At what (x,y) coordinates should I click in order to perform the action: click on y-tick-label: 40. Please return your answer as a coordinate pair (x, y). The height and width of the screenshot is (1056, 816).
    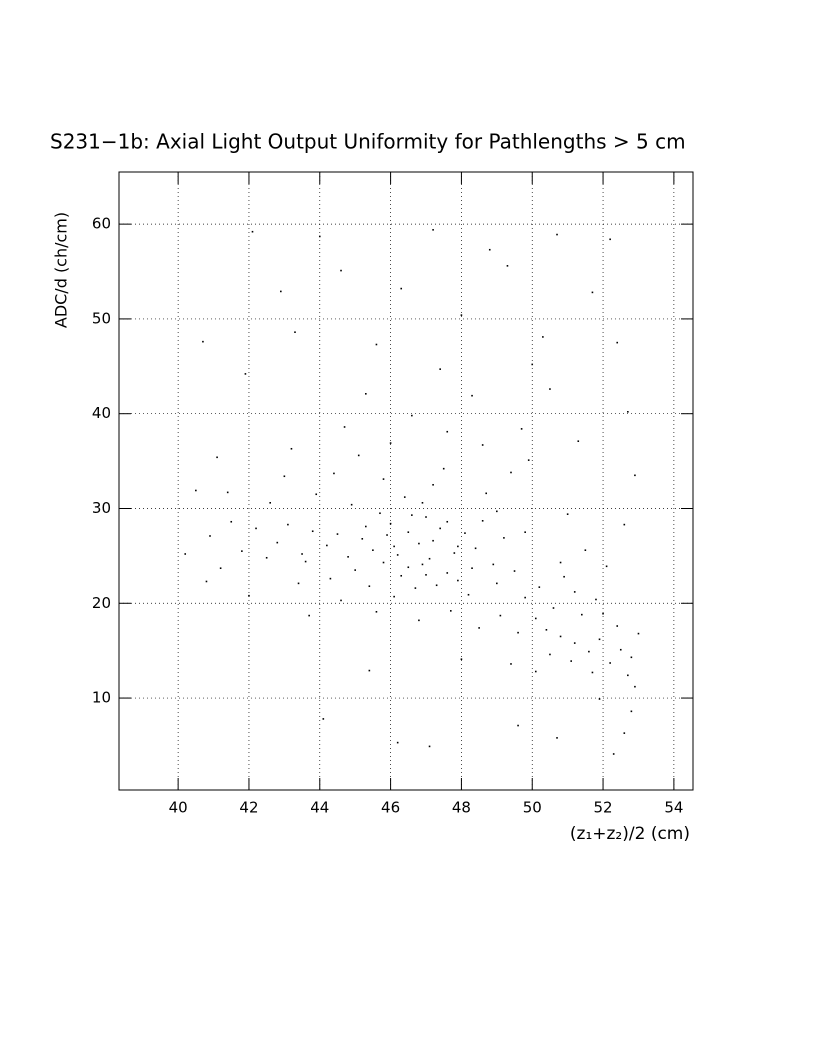
    Looking at the image, I should click on (101, 413).